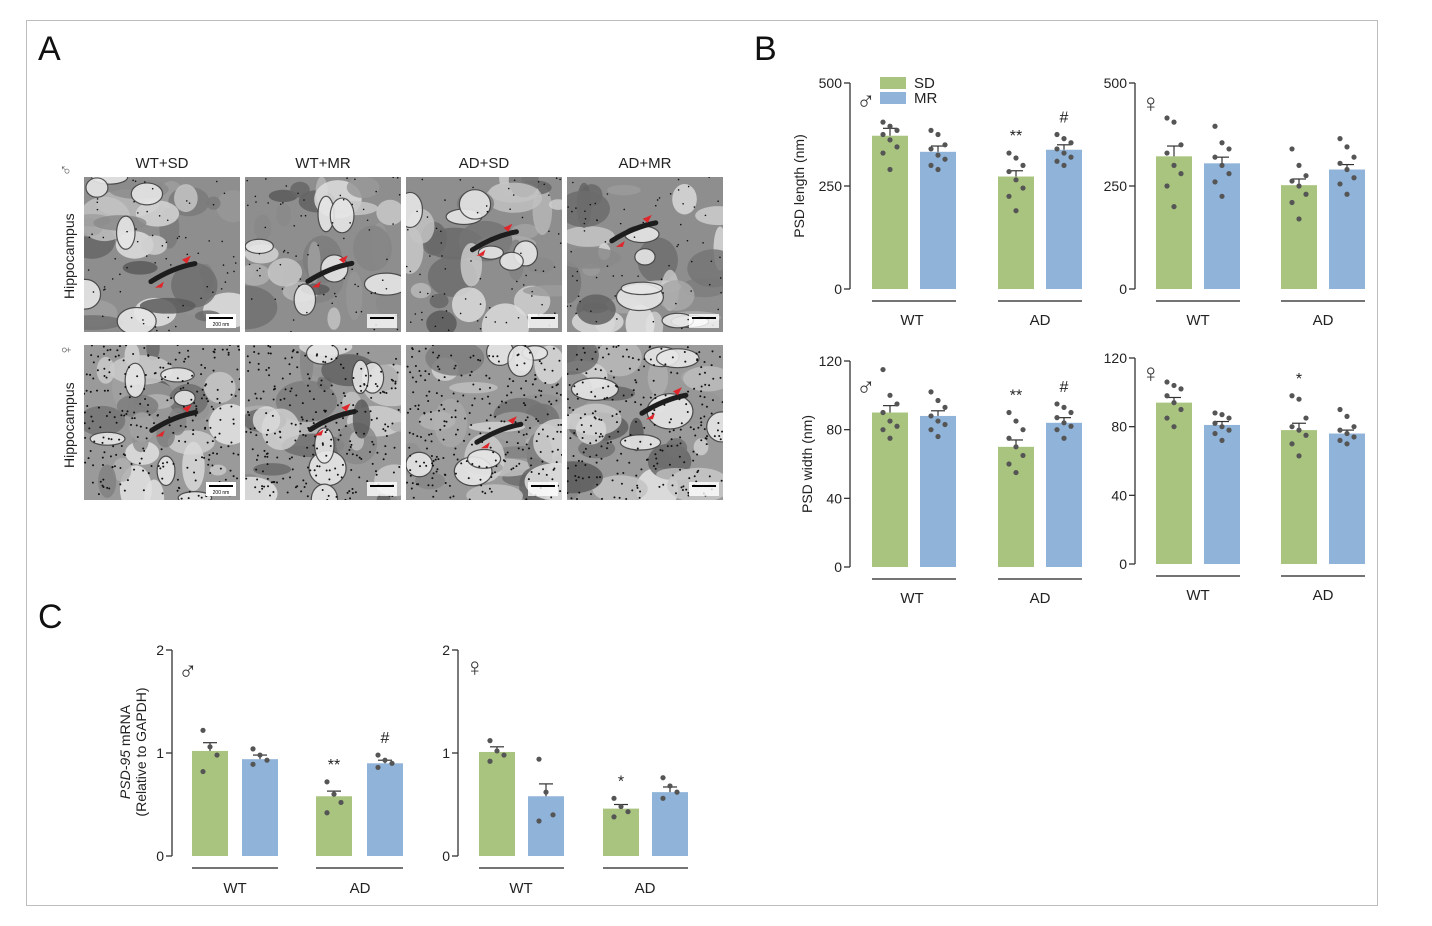  I want to click on column-label-wt-mr: WT+MR, so click(323, 163).